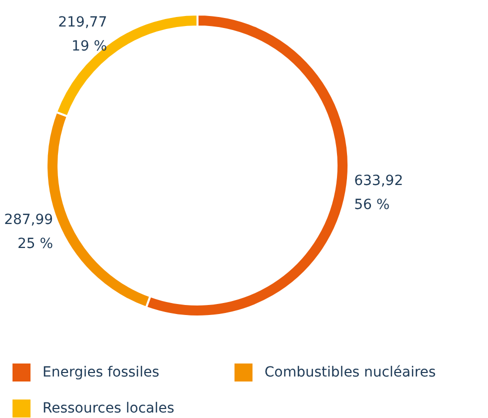  Describe the element at coordinates (350, 372) in the screenshot. I see `legend-label: Combustibles nucléaires` at that location.